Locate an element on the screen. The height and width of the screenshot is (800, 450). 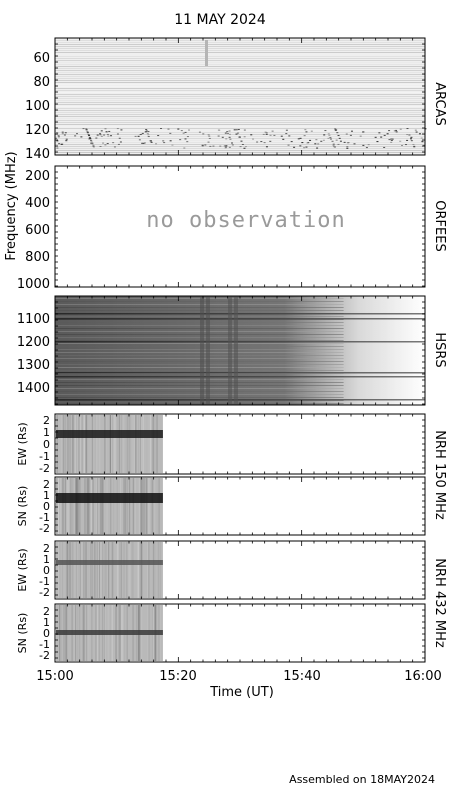
hsrs-tick-label: 1400 is located at coordinates (33, 388).